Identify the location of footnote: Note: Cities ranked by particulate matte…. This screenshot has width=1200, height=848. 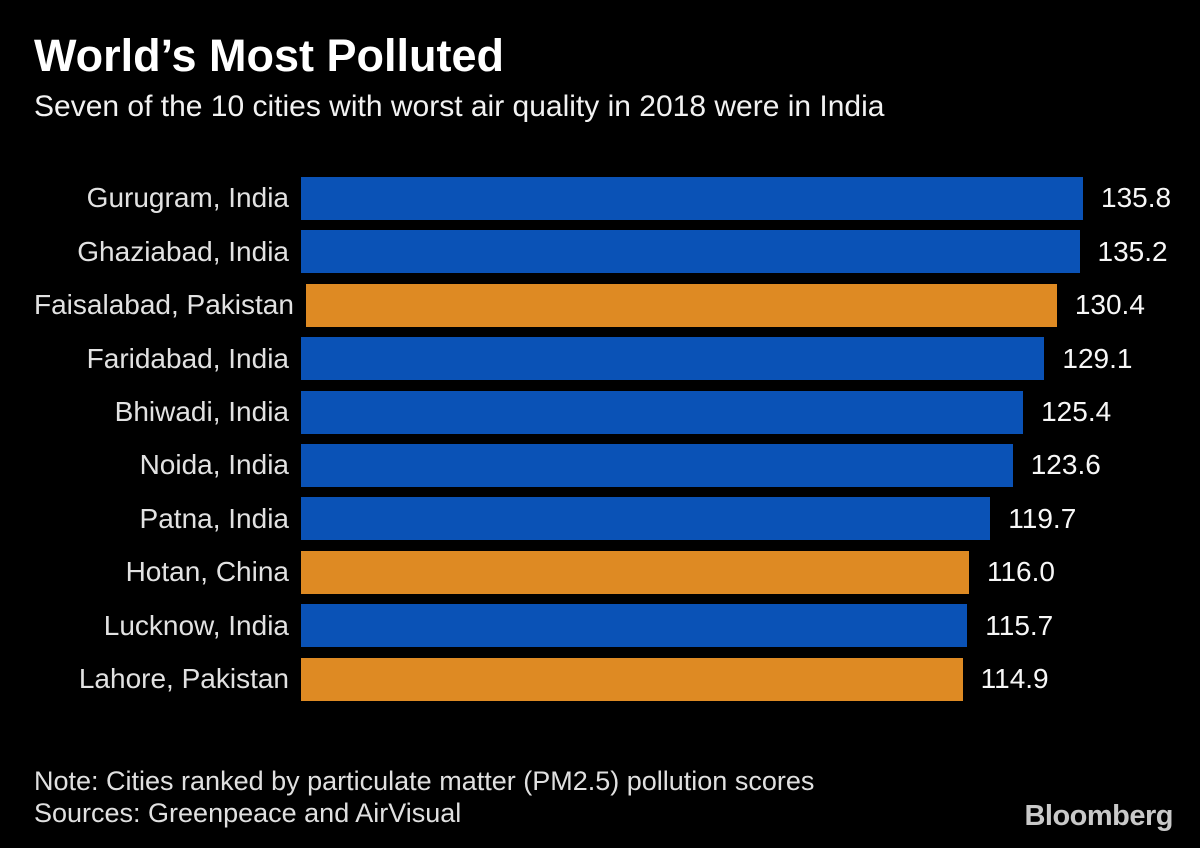
(600, 798).